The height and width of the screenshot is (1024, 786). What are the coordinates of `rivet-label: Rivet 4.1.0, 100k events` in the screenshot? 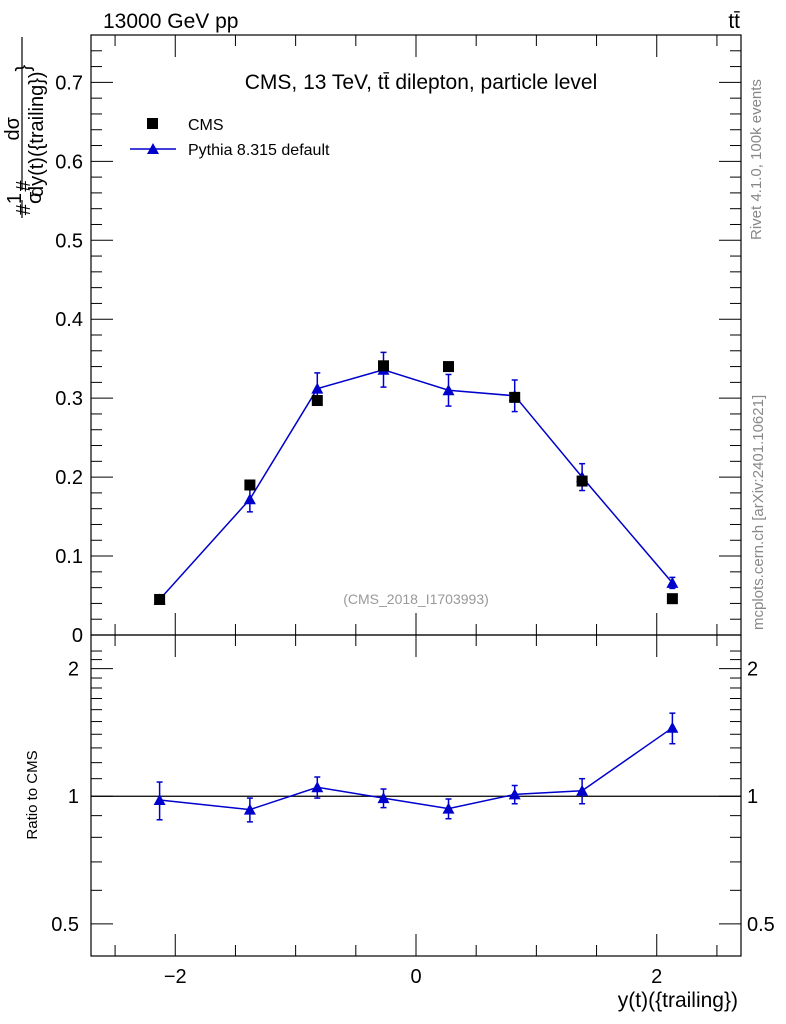 It's located at (756, 159).